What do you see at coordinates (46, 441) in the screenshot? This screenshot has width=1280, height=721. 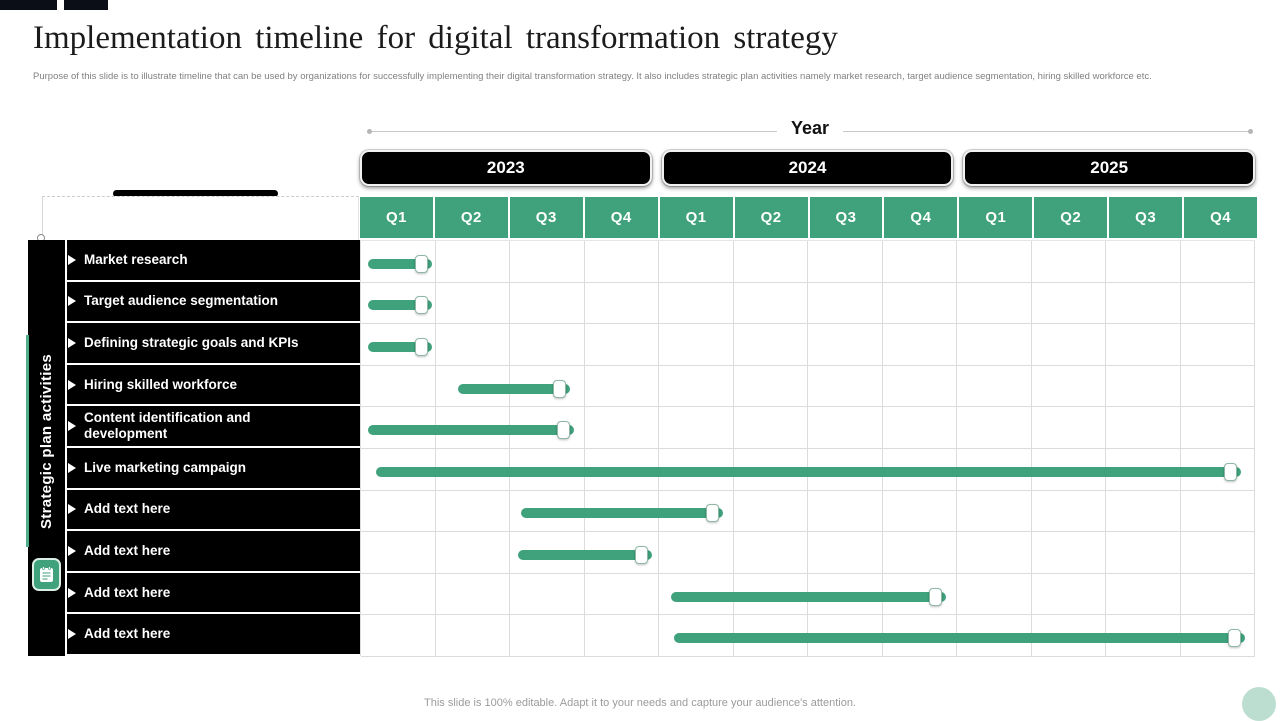 I see `sidebar-label: Strategic plan activities` at bounding box center [46, 441].